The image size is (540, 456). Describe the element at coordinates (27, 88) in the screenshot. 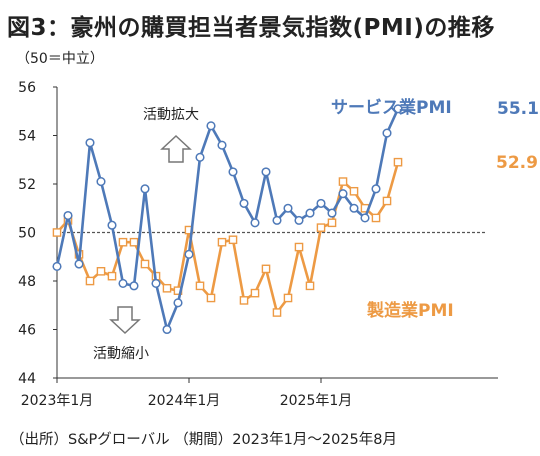

I see `y-tick-label: 56` at that location.